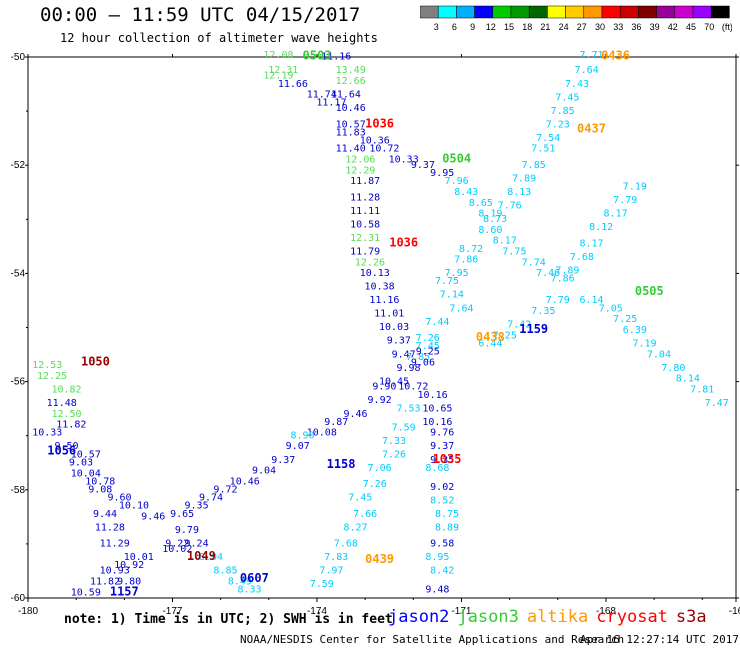 The height and width of the screenshot is (650, 740). I want to click on swh-value: 8.12, so click(601, 227).